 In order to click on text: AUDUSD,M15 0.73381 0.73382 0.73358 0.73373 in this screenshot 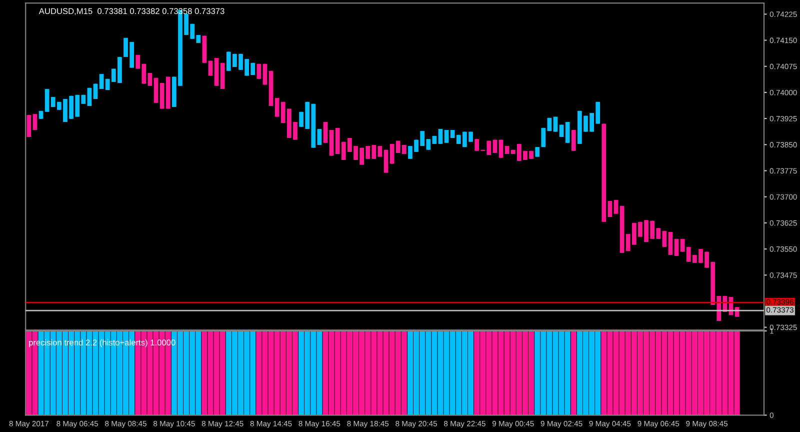, I will do `click(131, 12)`.